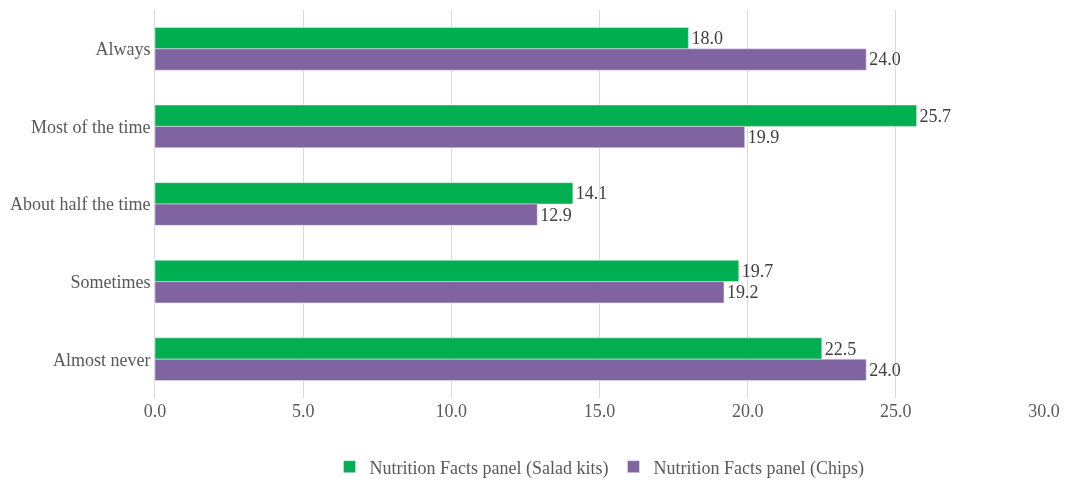 This screenshot has height=495, width=1074. Describe the element at coordinates (303, 411) in the screenshot. I see `x-tick-label: 5.0` at that location.